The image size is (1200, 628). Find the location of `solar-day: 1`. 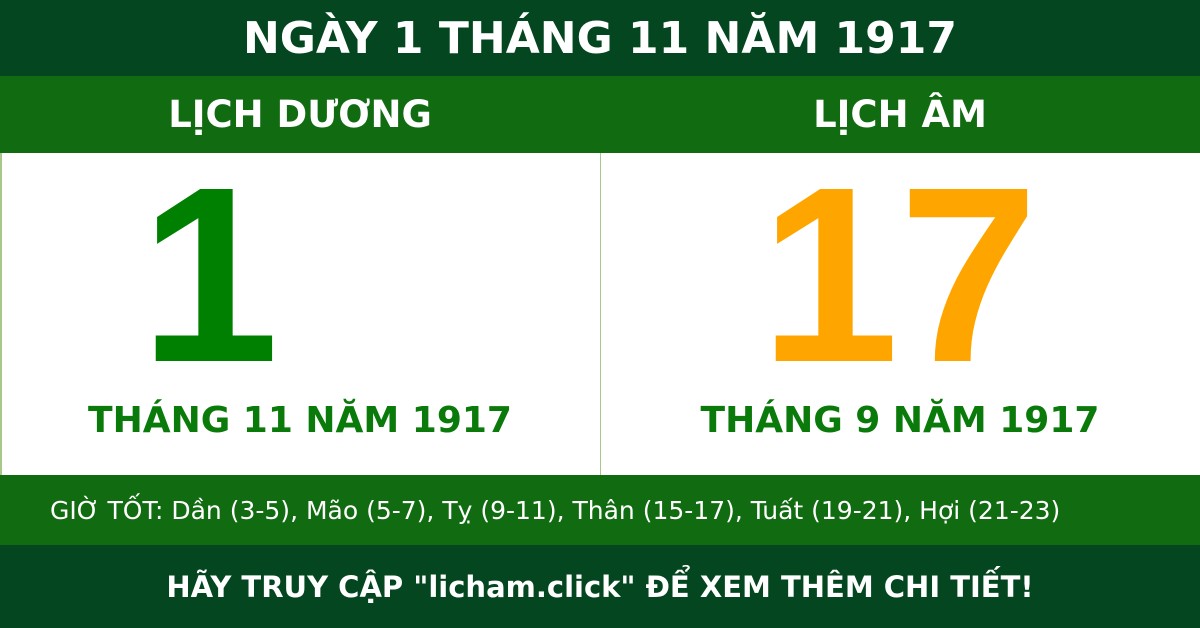

solar-day: 1 is located at coordinates (210, 274).